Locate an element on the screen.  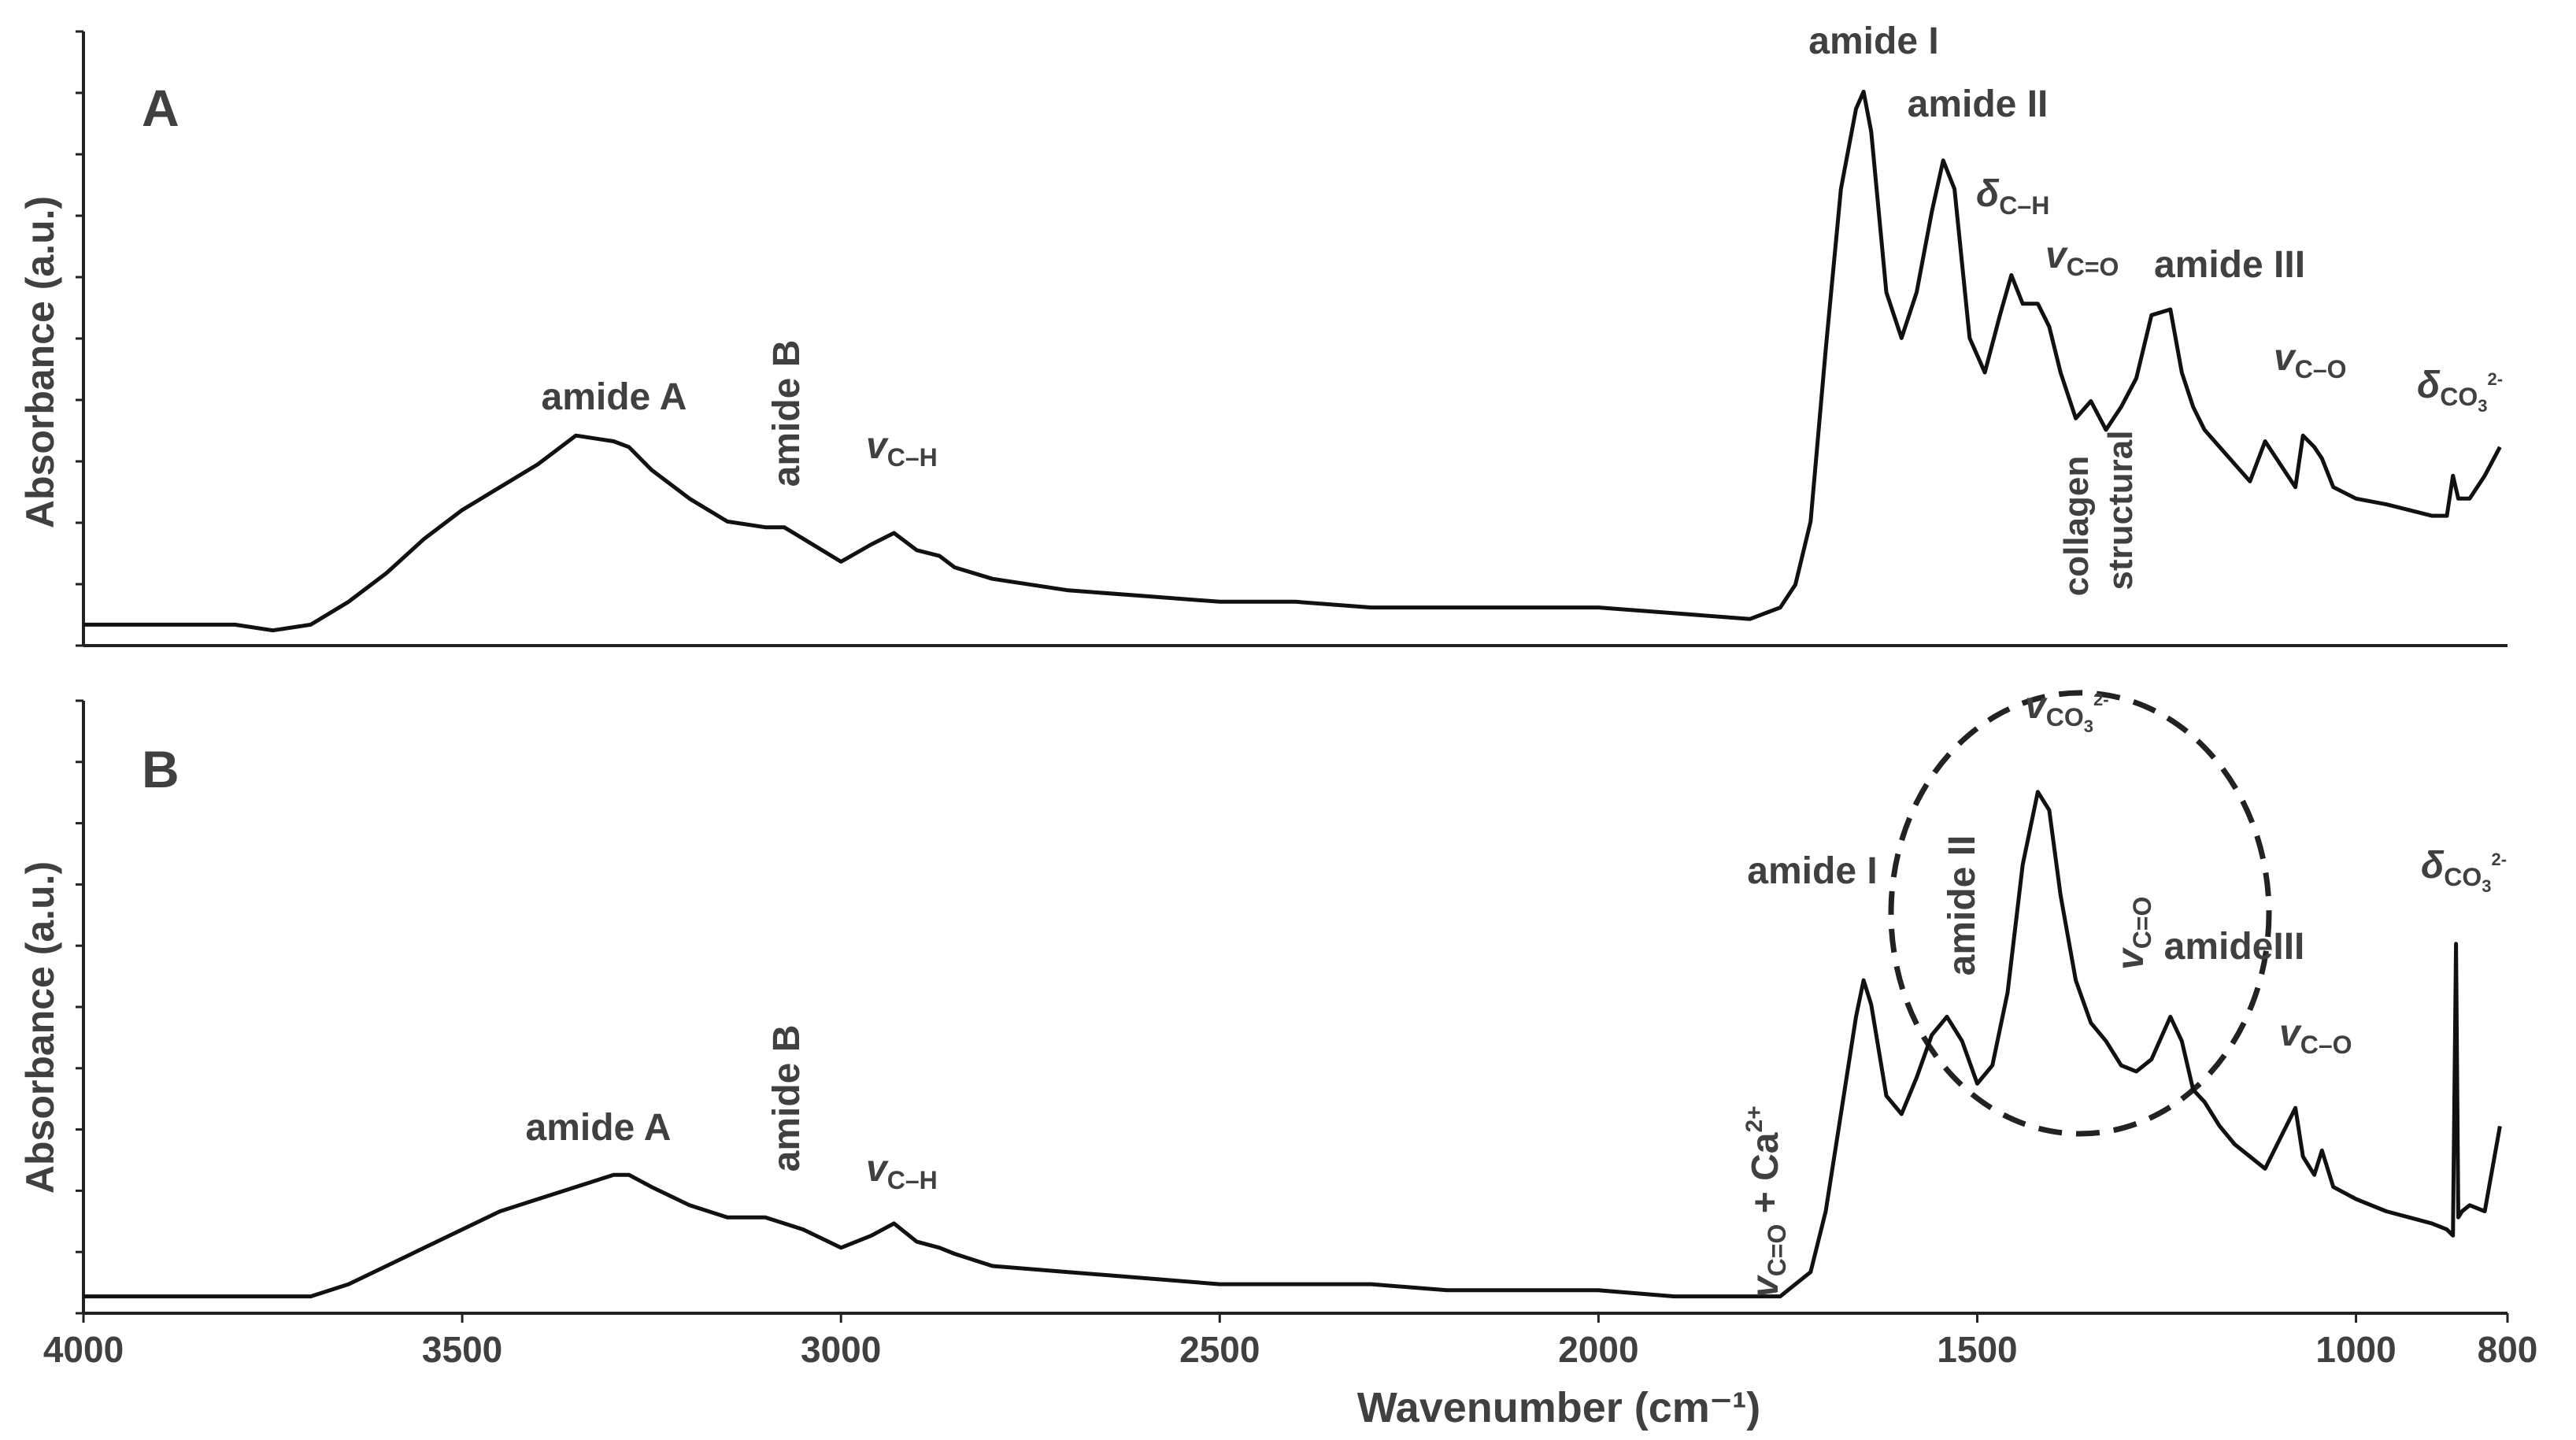
panel-b-y-axis-label: Absorbance (a.u.) is located at coordinates (40, 1028).